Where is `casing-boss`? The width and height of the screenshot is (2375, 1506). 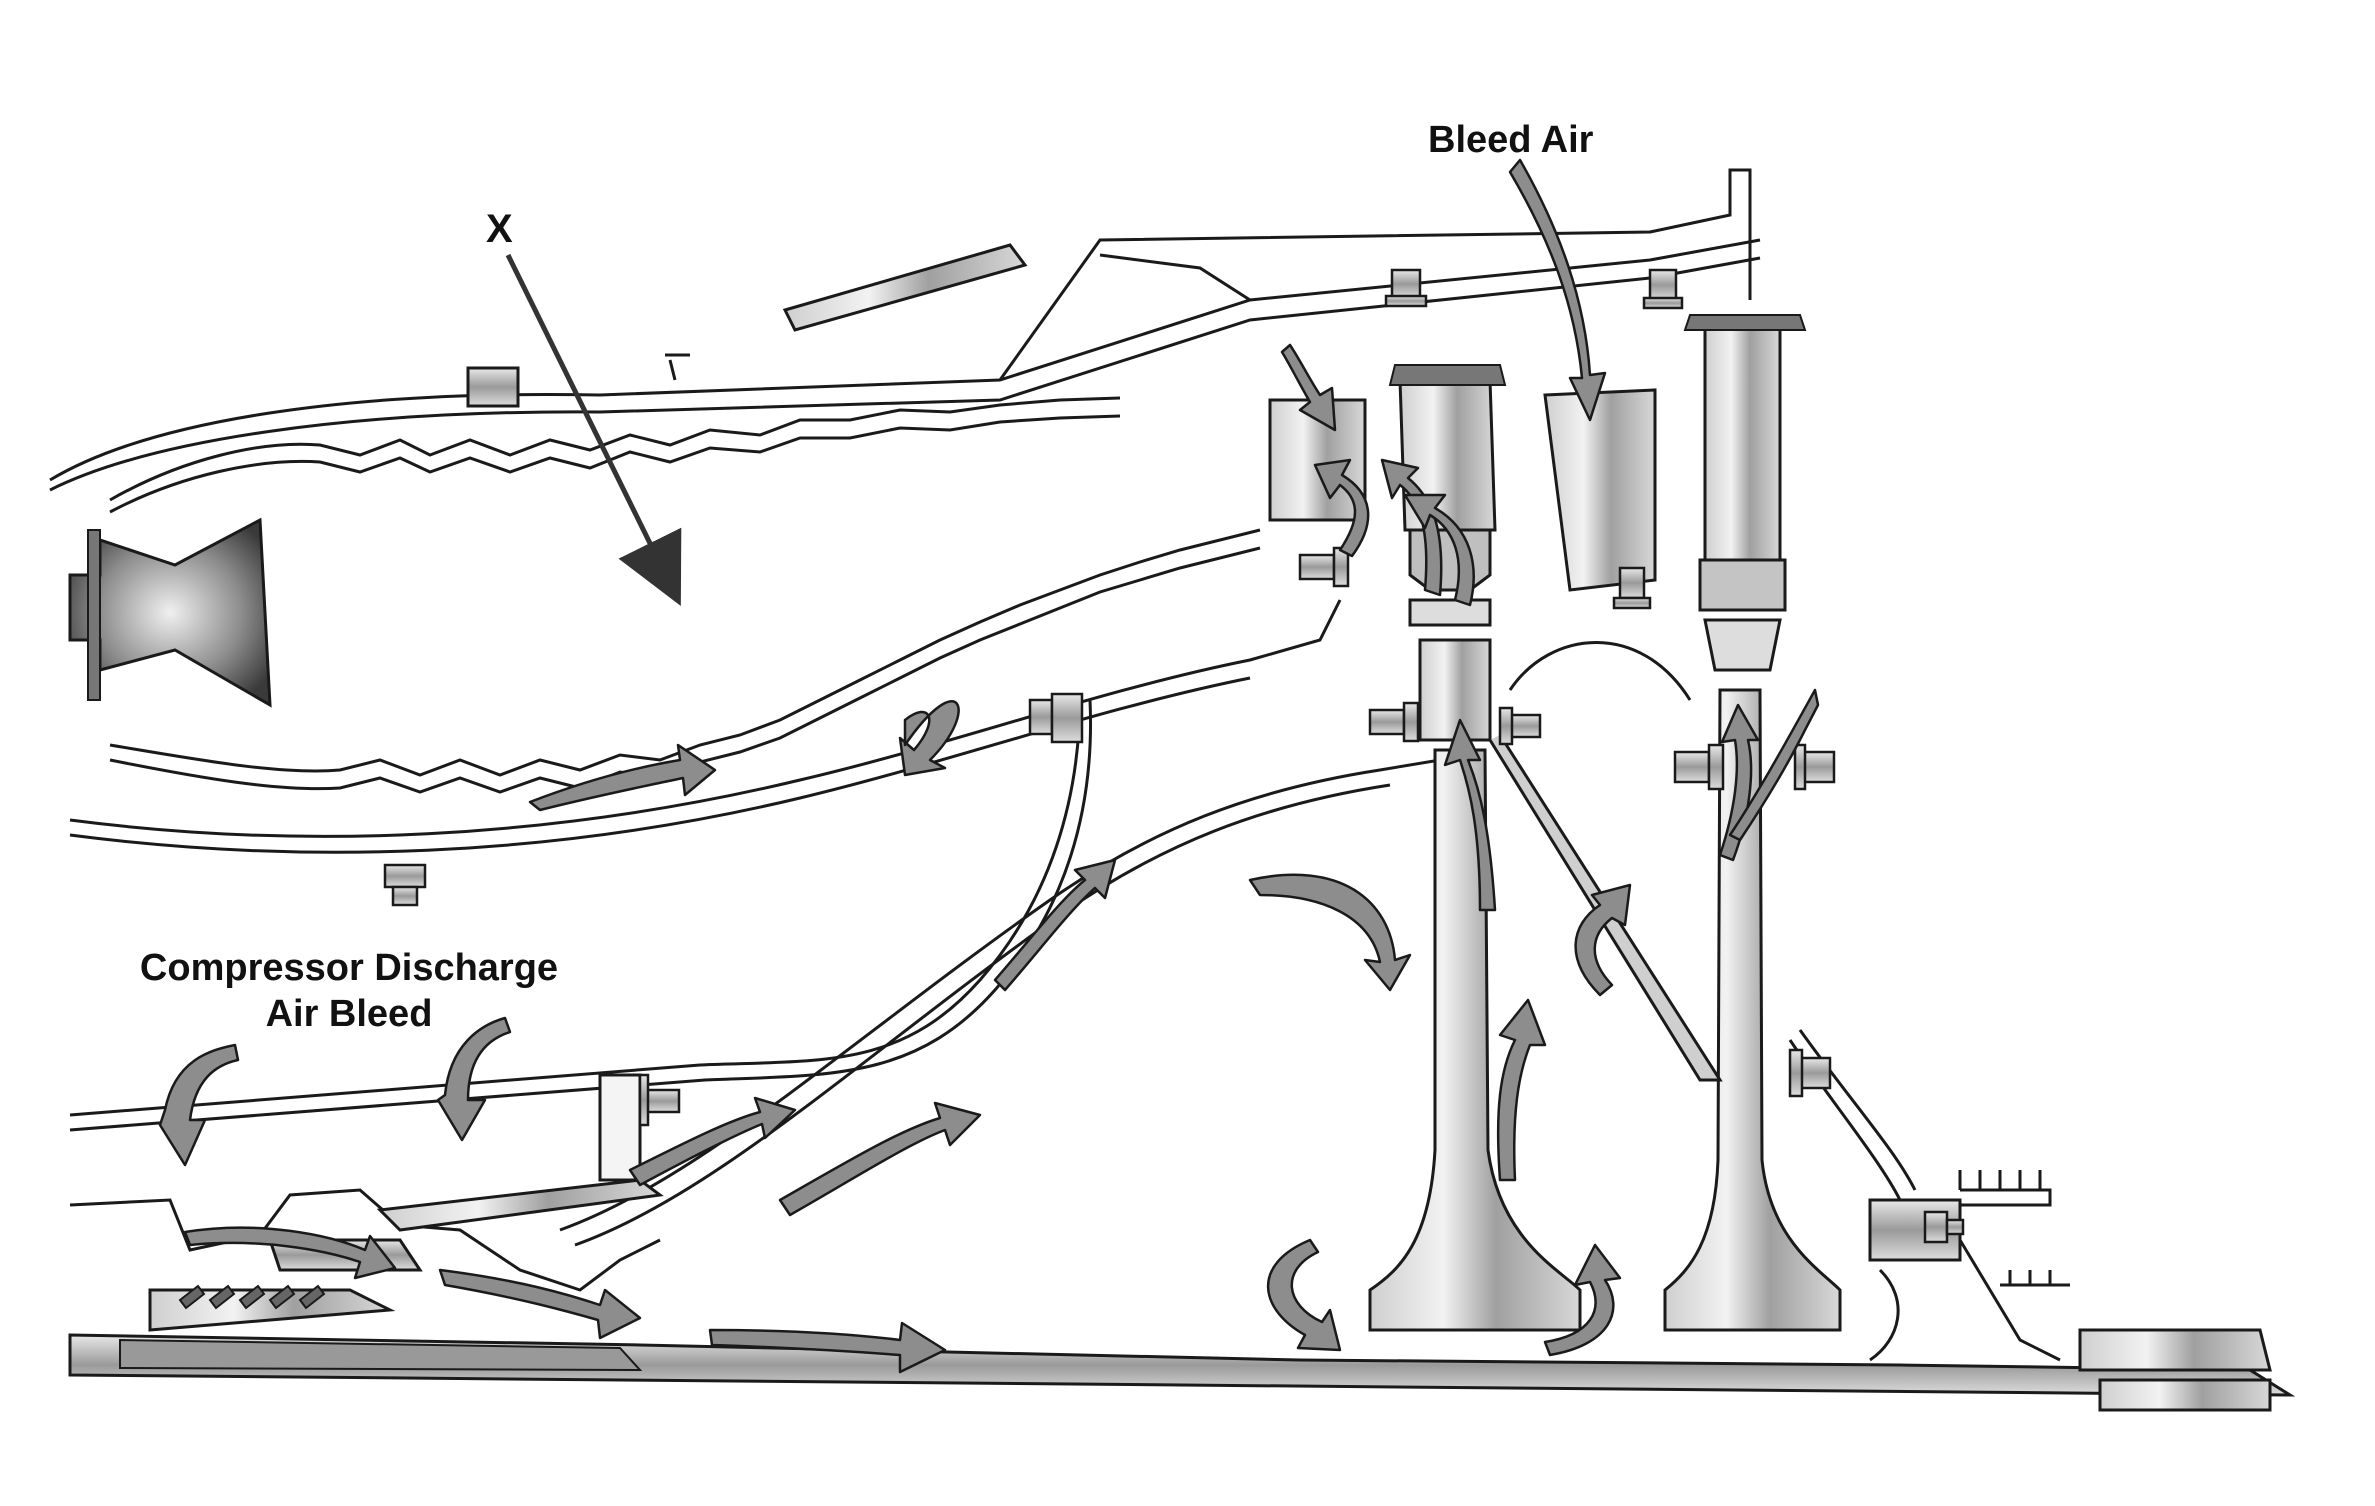
casing-boss is located at coordinates (493, 387).